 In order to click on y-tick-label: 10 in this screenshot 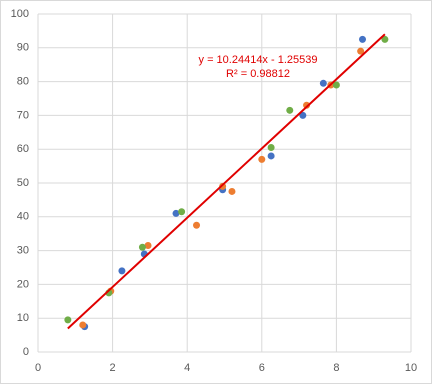, I will do `click(23, 318)`.